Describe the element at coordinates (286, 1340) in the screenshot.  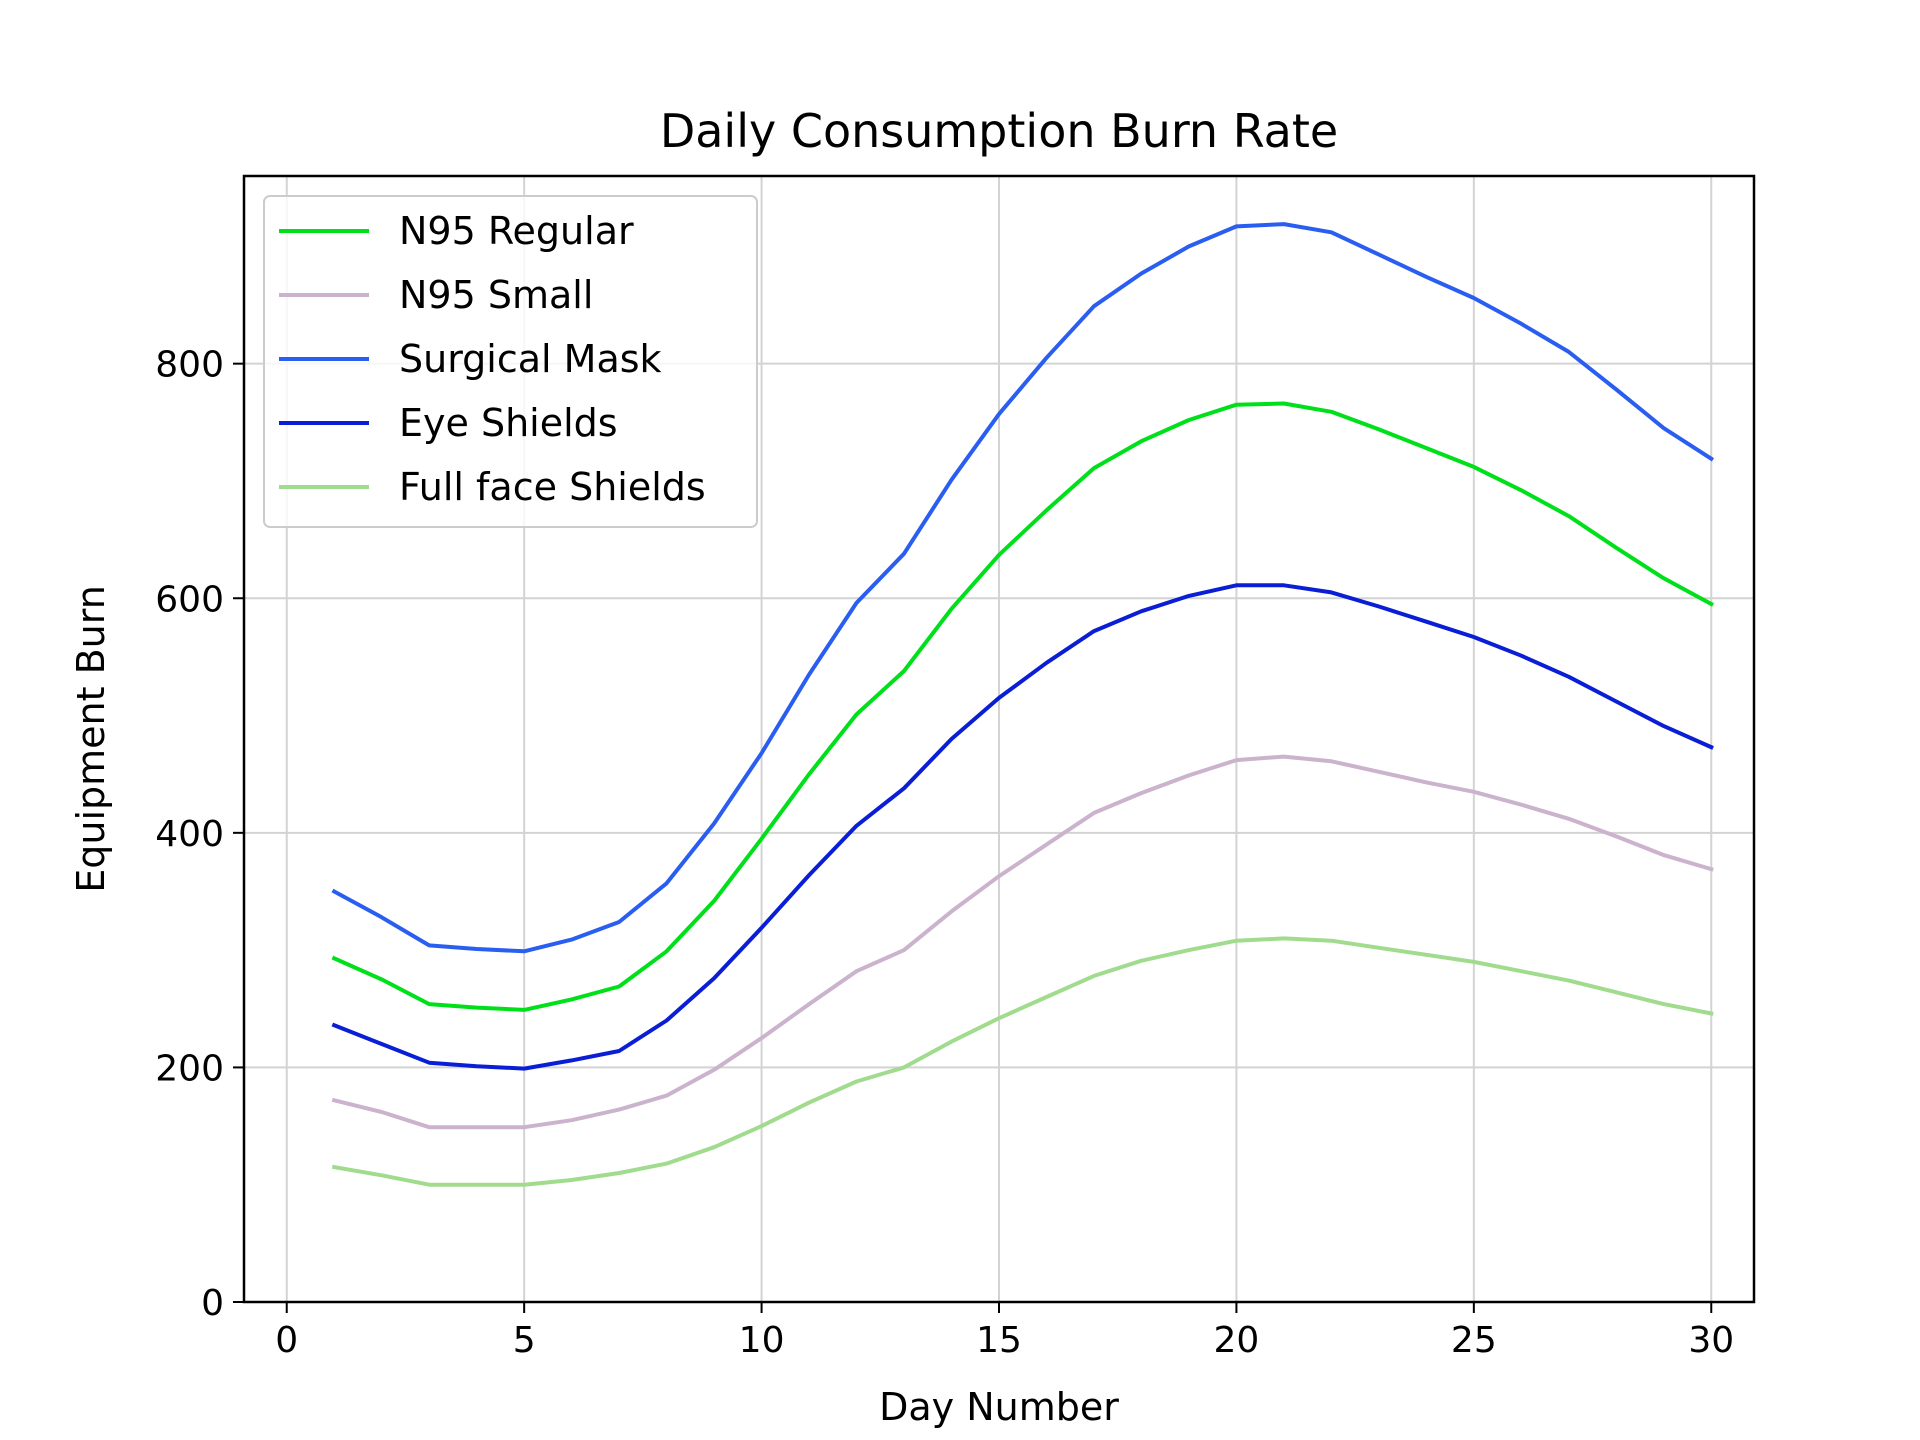
I see `x-tick-label: 0` at that location.